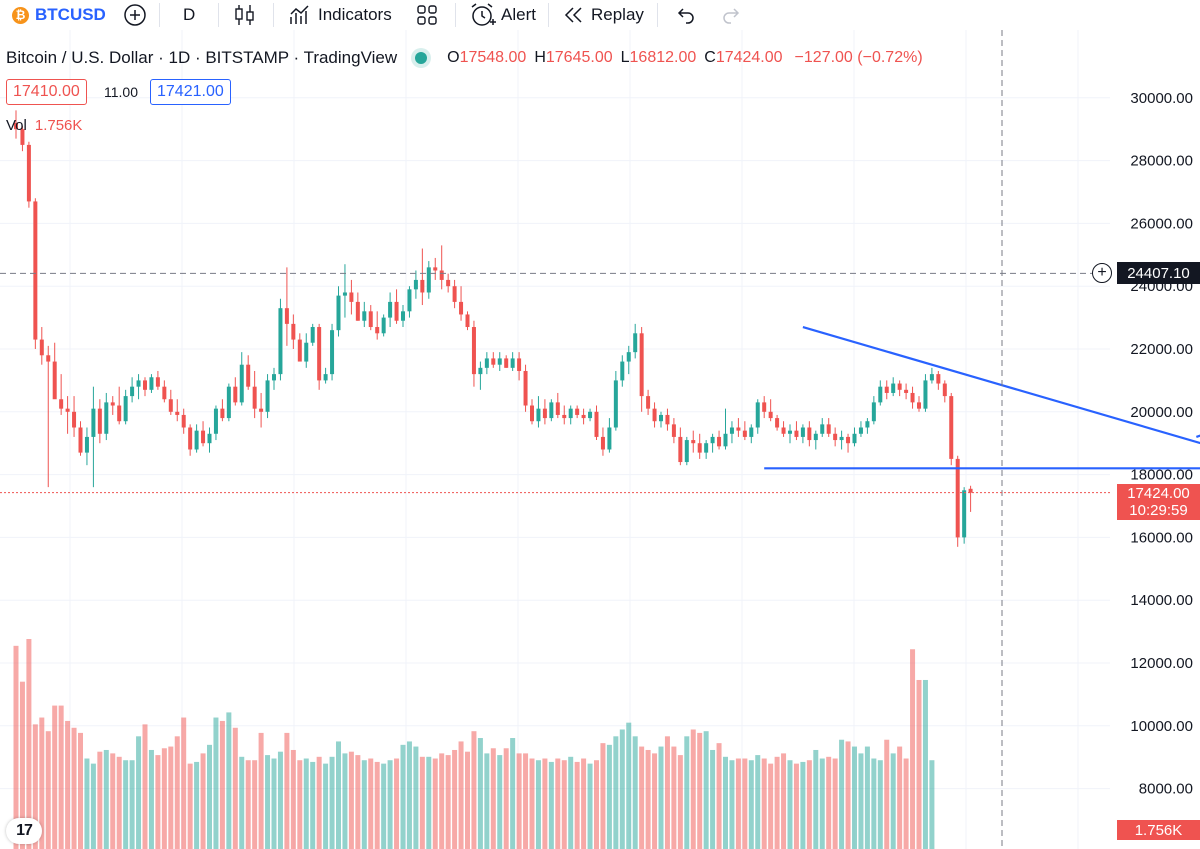 Image resolution: width=1200 pixels, height=849 pixels. I want to click on chart-type-button, so click(245, 15).